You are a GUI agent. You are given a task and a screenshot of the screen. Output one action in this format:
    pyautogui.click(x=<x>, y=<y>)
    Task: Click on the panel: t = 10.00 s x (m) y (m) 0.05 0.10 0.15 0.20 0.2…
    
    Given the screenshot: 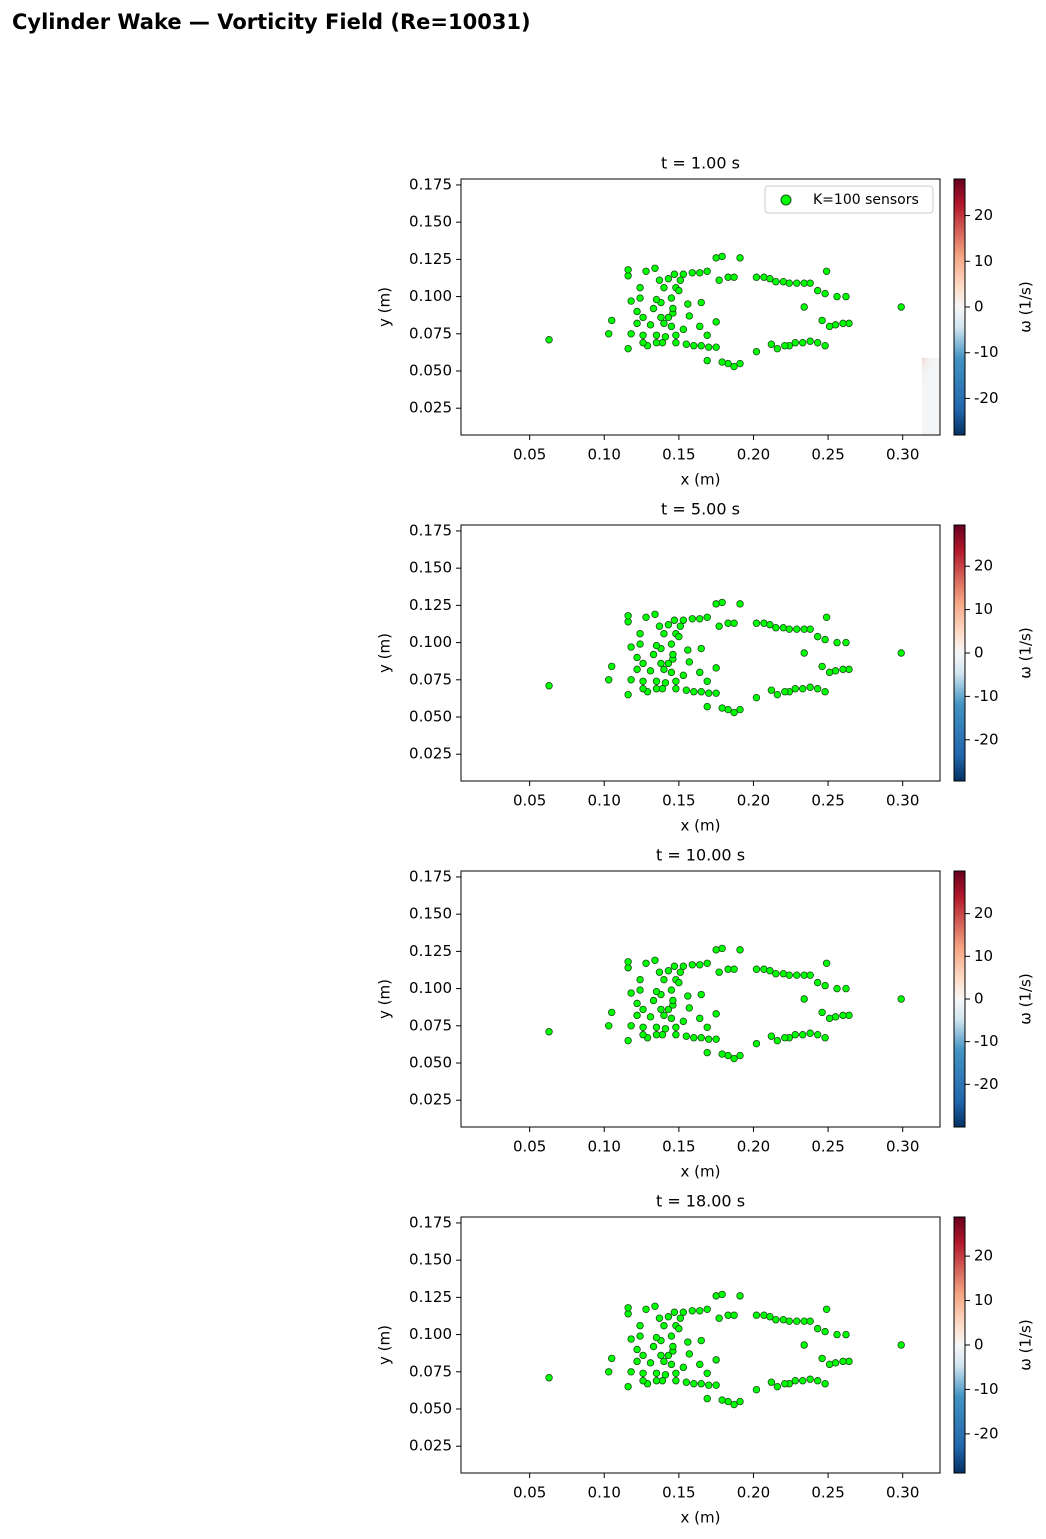 What is the action you would take?
    pyautogui.click(x=705, y=1013)
    